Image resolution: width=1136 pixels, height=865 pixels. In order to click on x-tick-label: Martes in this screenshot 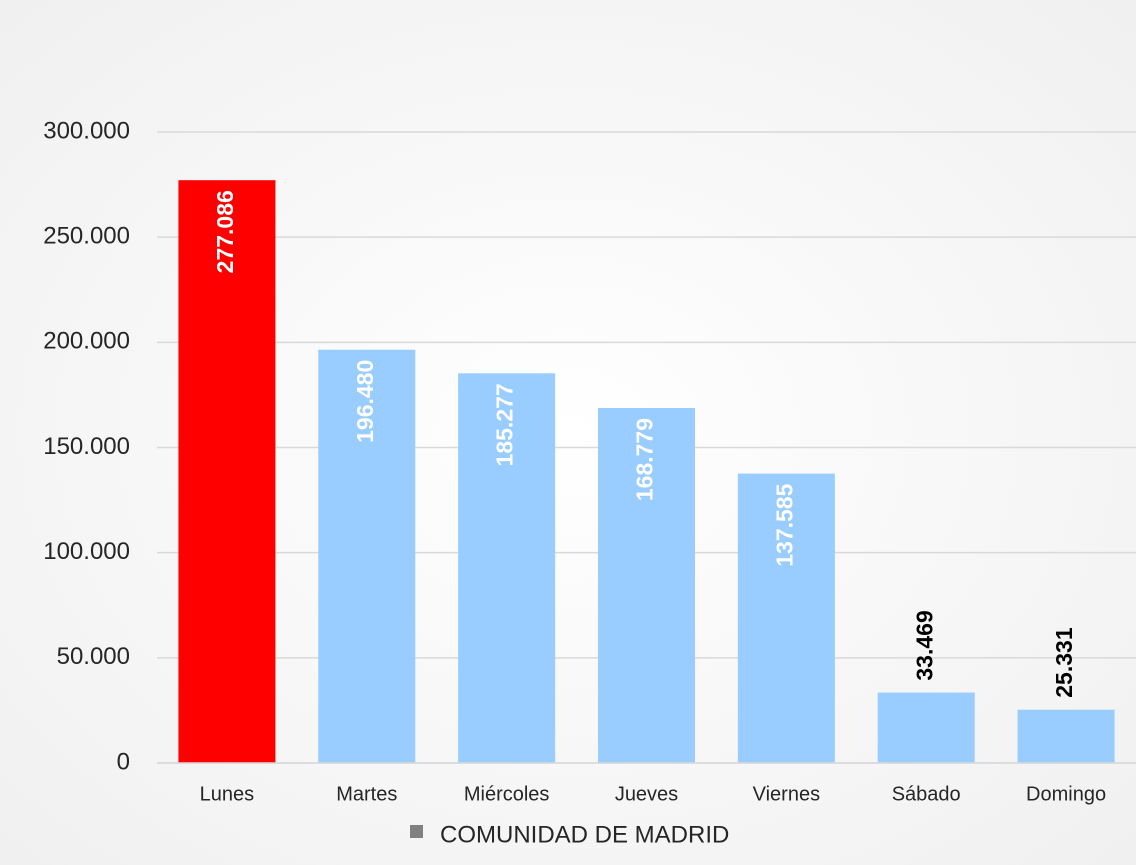, I will do `click(366, 794)`.